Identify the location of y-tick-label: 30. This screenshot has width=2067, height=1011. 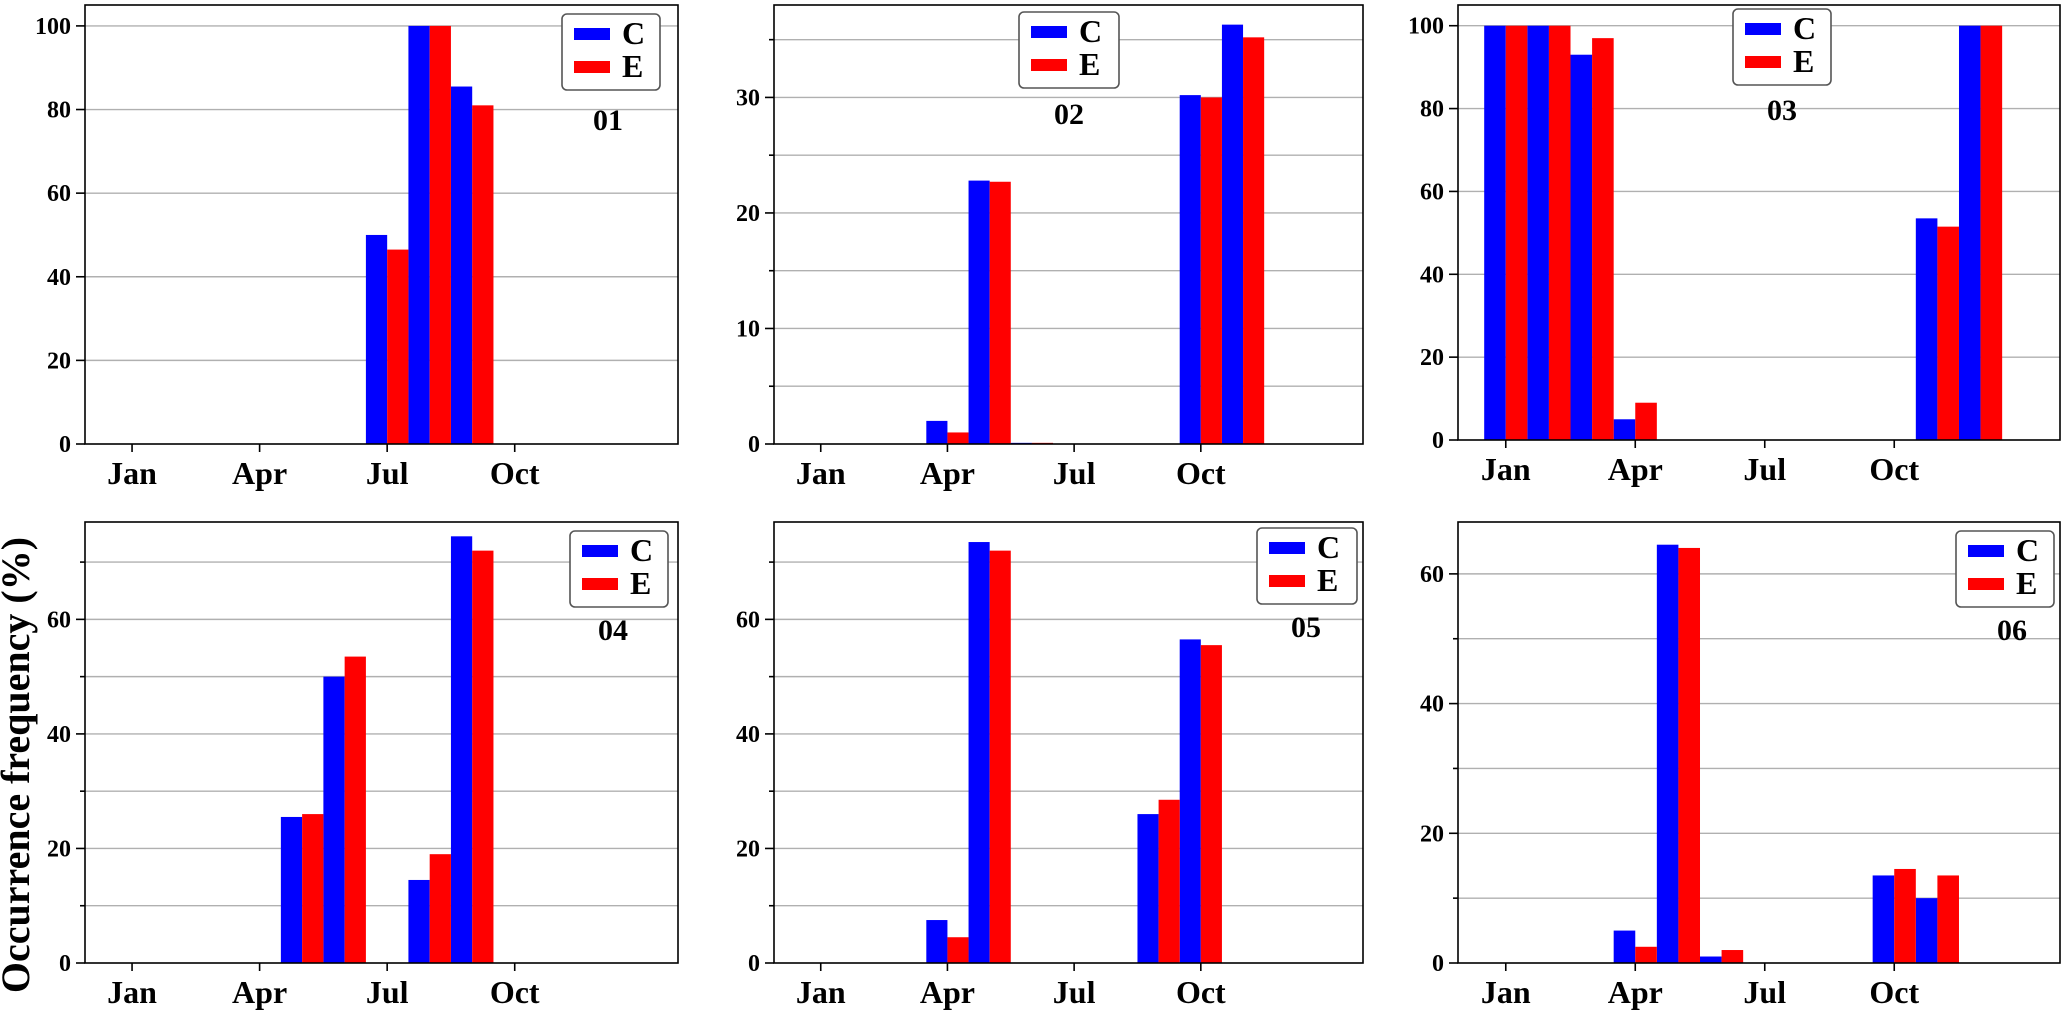
(748, 98).